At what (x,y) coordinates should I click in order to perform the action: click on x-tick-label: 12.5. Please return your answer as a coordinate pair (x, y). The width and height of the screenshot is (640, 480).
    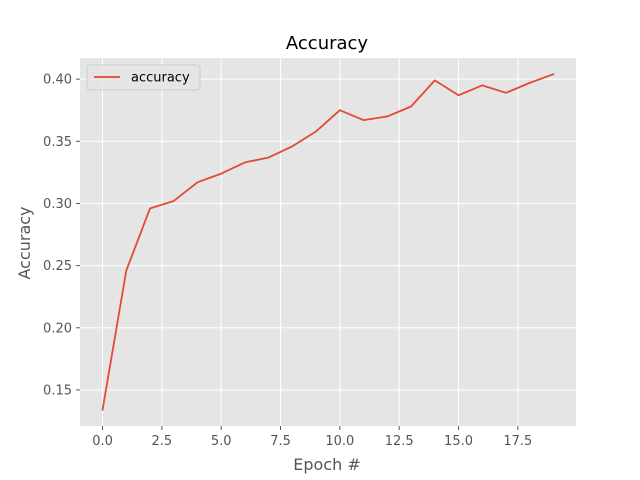
    Looking at the image, I should click on (399, 441).